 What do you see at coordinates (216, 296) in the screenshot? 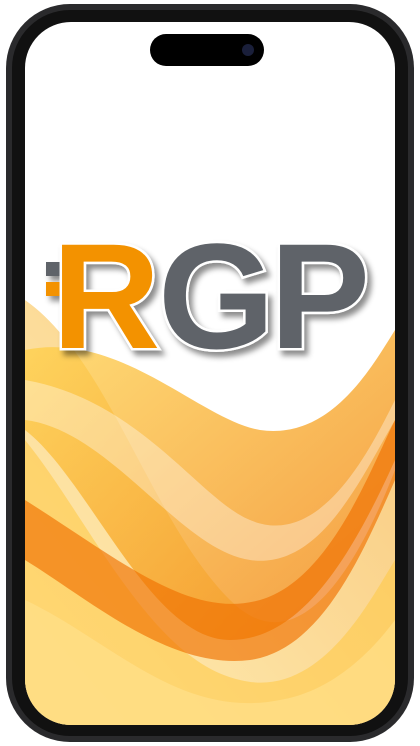
I see `logo-letter: G` at bounding box center [216, 296].